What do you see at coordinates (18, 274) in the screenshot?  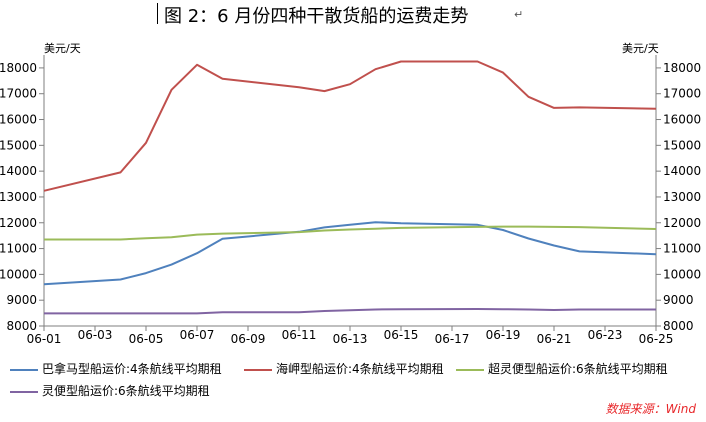 I see `y-tick-label-left: 10000` at bounding box center [18, 274].